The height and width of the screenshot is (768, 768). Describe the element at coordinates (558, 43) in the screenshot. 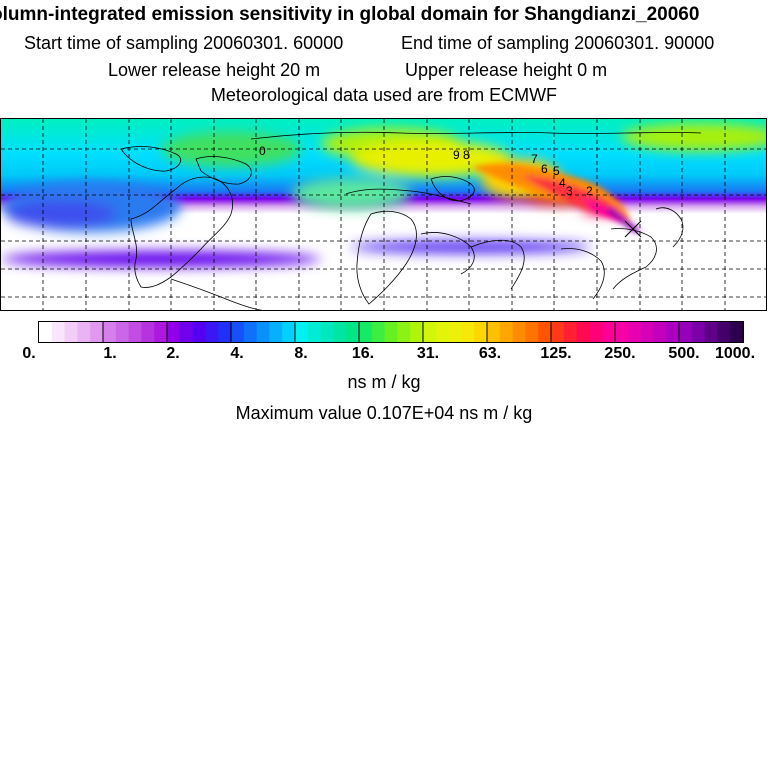

I see `end-time-text: End time of sampling 20060301. 90000` at that location.